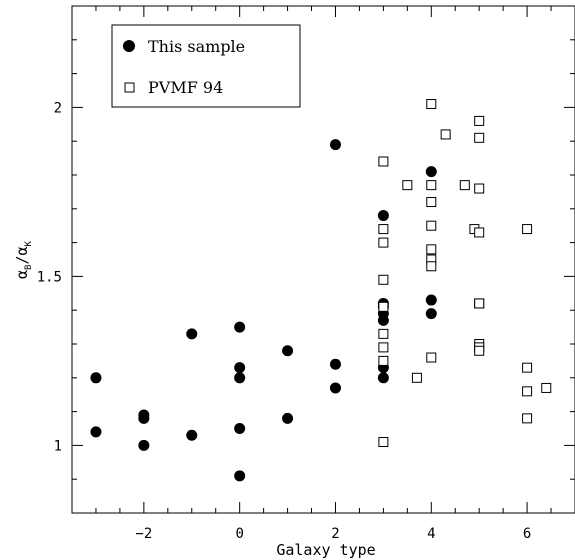  What do you see at coordinates (29, 243) in the screenshot?
I see `y-title-sub-k: K` at bounding box center [29, 243].